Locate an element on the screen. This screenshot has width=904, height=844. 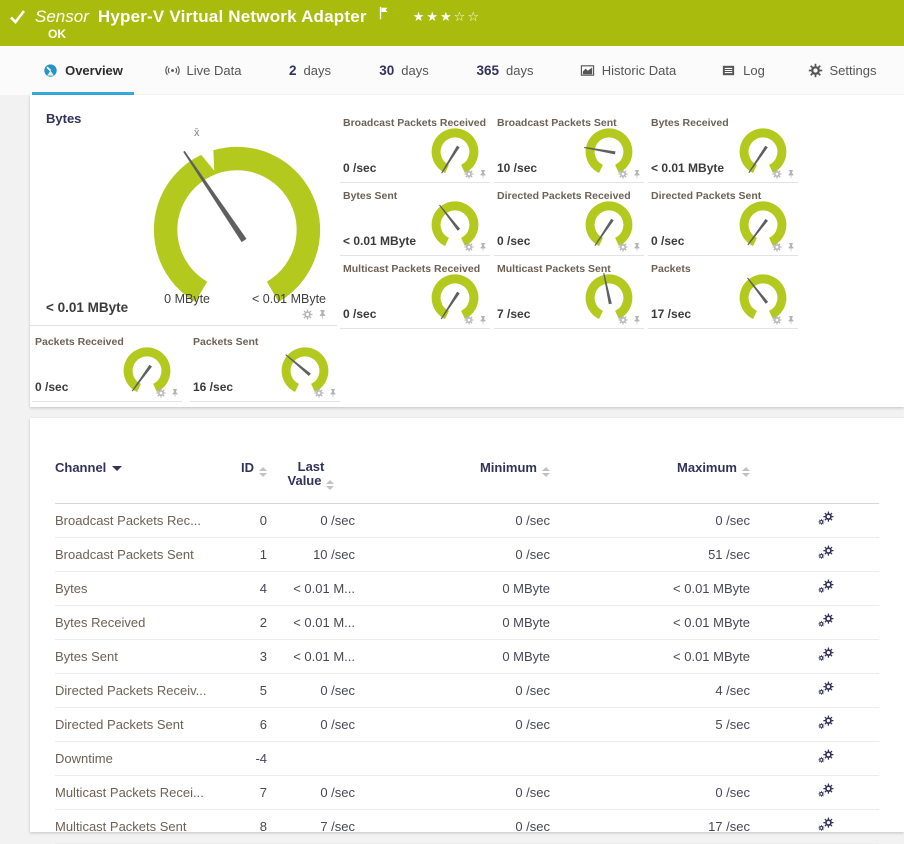
column-header-maximum: Maximum is located at coordinates (650, 468).